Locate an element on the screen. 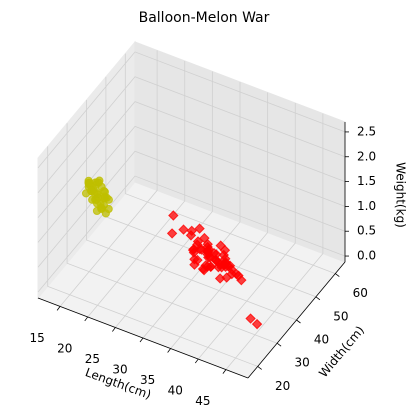  z-axis-label: Weight(kg) is located at coordinates (401, 195).